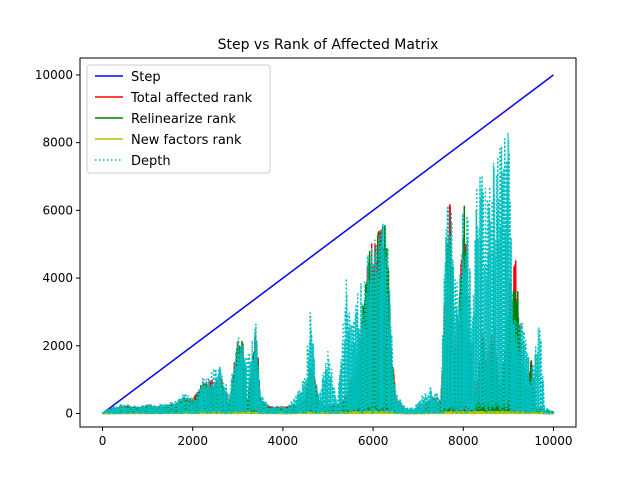  What do you see at coordinates (192, 441) in the screenshot?
I see `x-tick-label: 2000` at bounding box center [192, 441].